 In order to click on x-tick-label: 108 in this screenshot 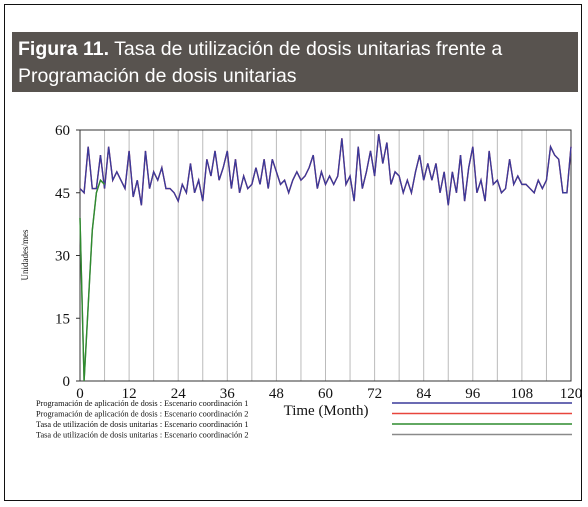, I will do `click(522, 394)`.